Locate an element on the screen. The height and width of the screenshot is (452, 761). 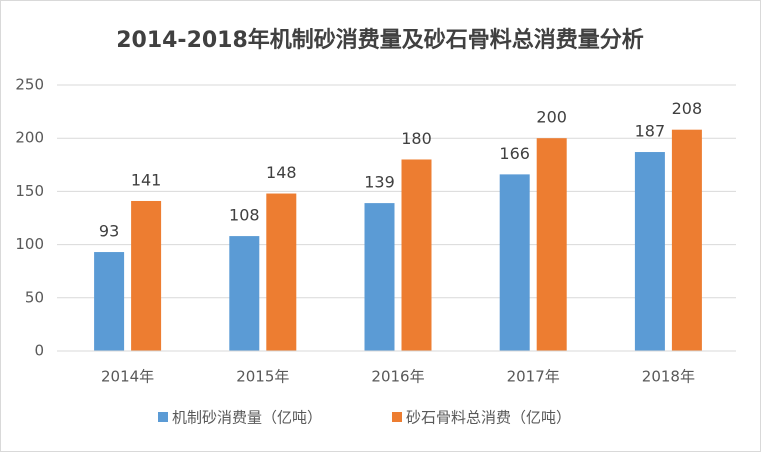
data-label: 148 is located at coordinates (281, 172).